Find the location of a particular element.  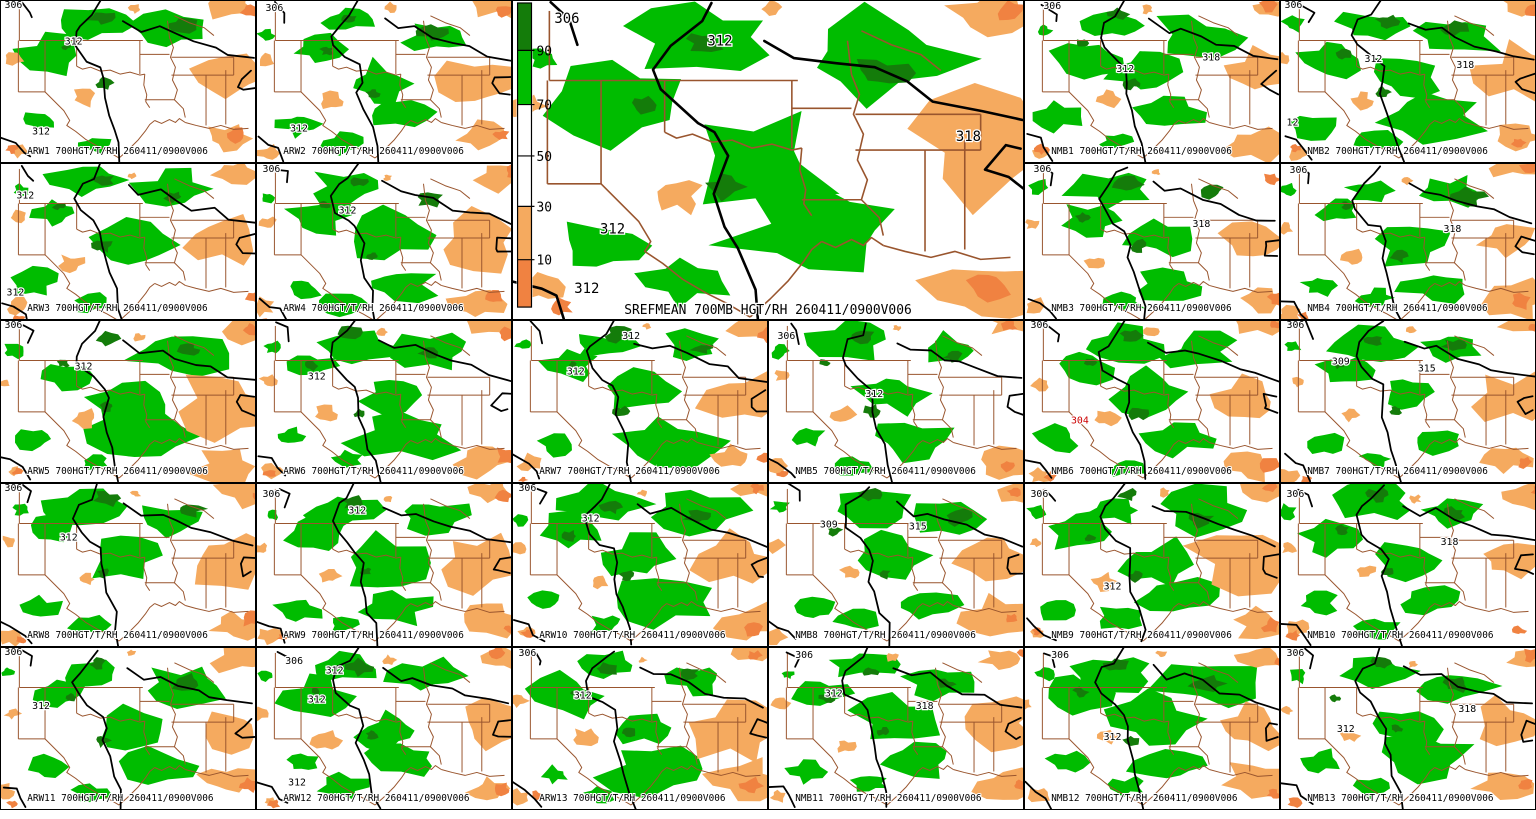

panel-title: NMB2 700HGT/T/RH 260411/0900V006 is located at coordinates (1397, 151).